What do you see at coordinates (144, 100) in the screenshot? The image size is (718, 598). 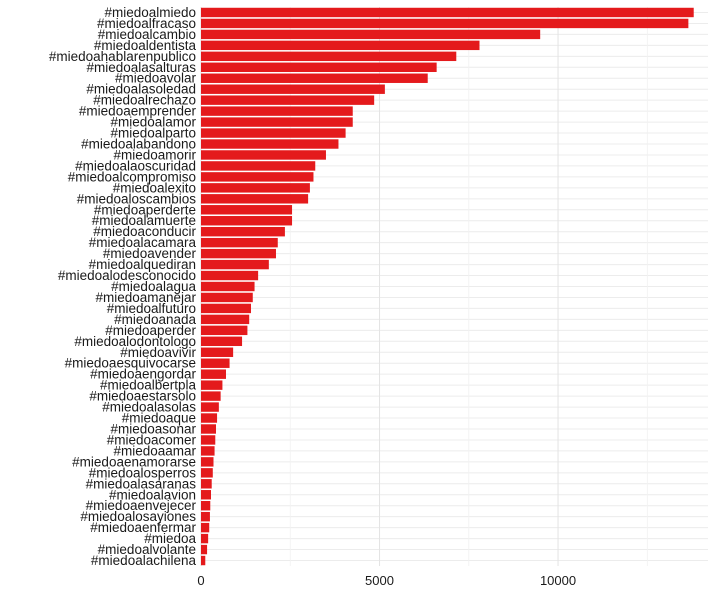 I see `category-label: #miedoalrechazo` at bounding box center [144, 100].